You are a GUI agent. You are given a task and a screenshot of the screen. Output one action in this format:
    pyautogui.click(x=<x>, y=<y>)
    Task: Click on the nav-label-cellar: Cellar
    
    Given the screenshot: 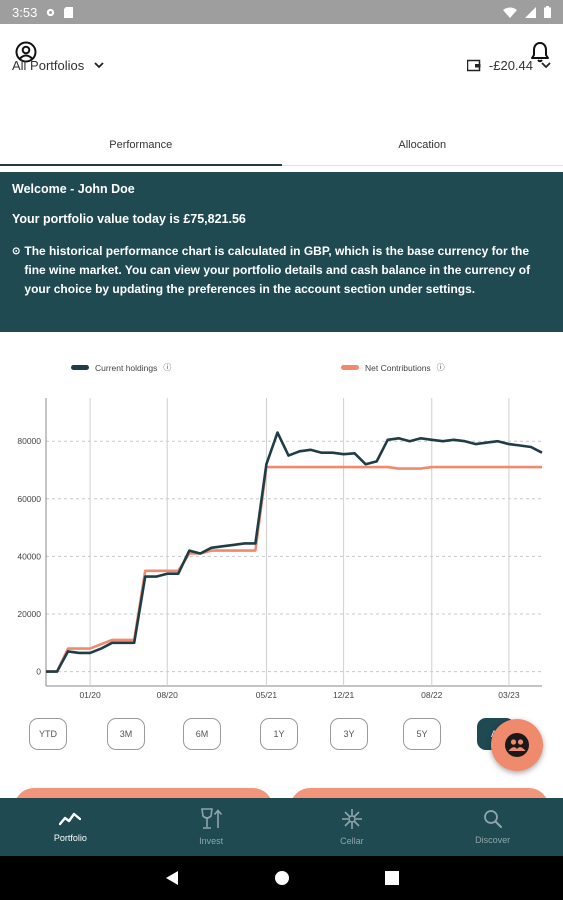 What is the action you would take?
    pyautogui.click(x=352, y=841)
    